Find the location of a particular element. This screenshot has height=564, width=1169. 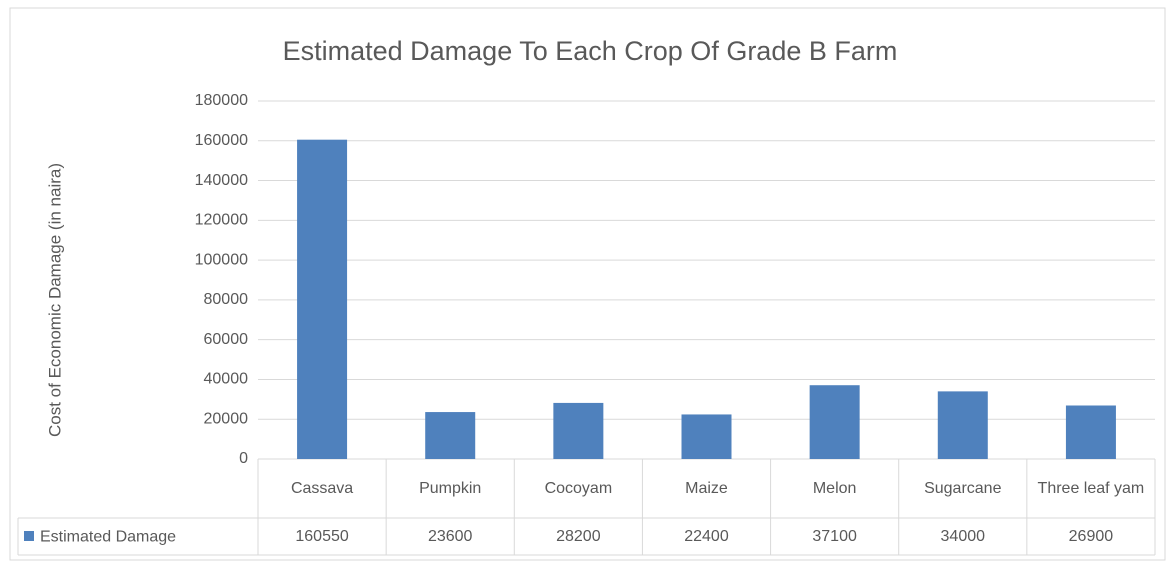

category-label-box: Maize is located at coordinates (706, 488).